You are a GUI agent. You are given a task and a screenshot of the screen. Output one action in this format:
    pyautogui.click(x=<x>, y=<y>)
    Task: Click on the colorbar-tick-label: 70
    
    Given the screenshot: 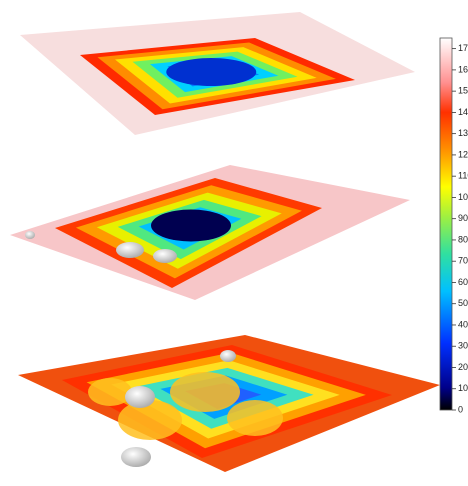 What is the action you would take?
    pyautogui.click(x=463, y=261)
    